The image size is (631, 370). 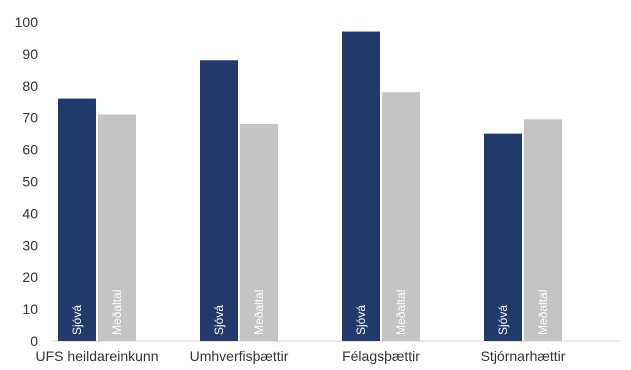 I want to click on y-axis: 0 10 20 30 40 50 60 70 80 90 100, so click(x=27, y=181).